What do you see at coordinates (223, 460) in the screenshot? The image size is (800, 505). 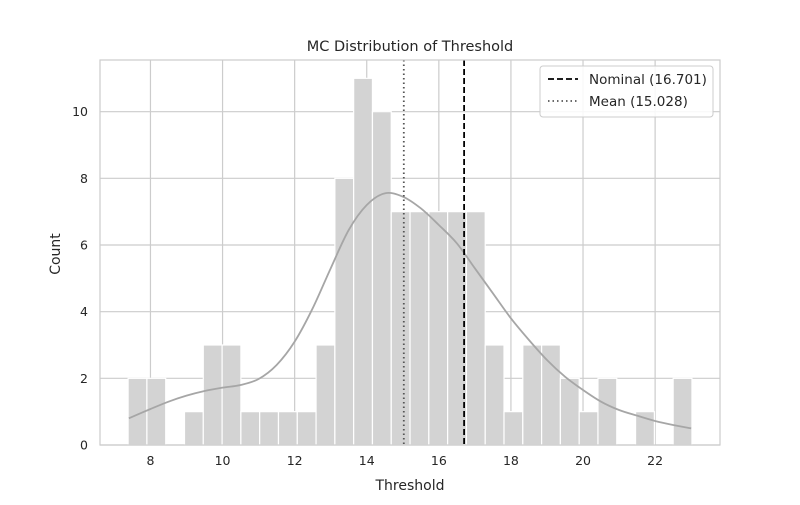 I see `x-tick-label: 10` at bounding box center [223, 460].